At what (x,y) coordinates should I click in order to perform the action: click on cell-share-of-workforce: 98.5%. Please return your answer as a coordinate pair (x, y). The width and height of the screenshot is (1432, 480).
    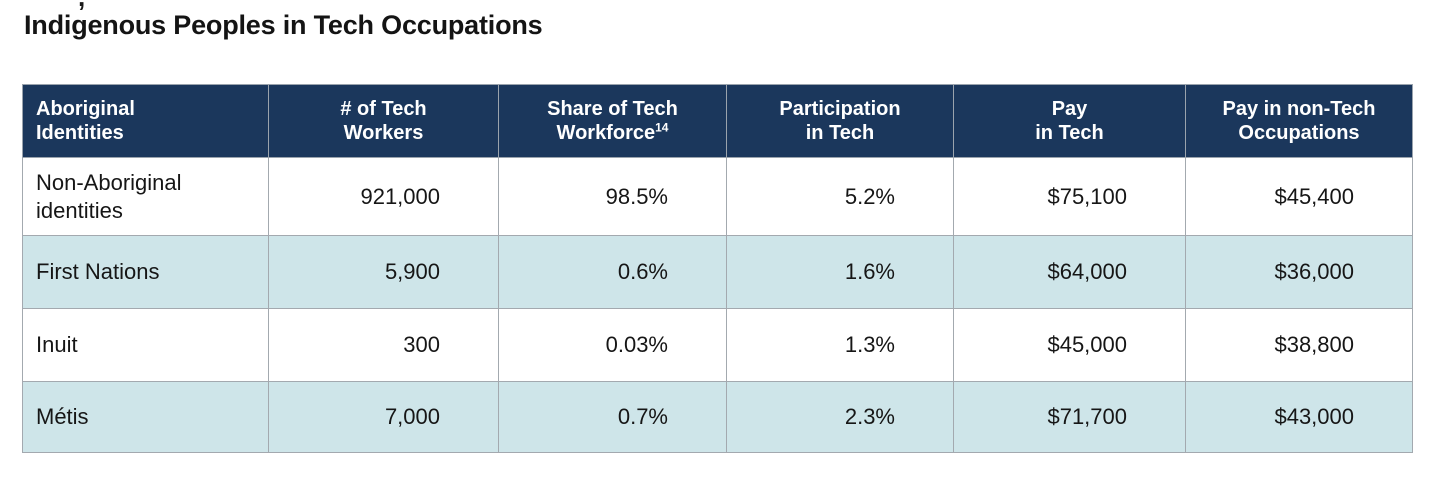
    Looking at the image, I should click on (612, 196).